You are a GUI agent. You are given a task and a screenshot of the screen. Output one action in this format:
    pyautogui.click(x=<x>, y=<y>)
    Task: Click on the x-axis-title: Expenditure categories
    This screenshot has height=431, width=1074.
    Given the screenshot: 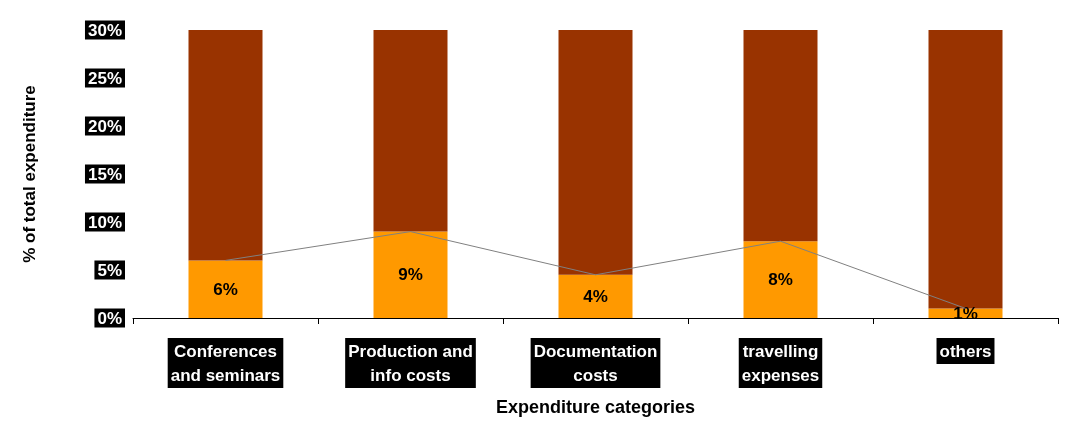 What is the action you would take?
    pyautogui.click(x=595, y=407)
    